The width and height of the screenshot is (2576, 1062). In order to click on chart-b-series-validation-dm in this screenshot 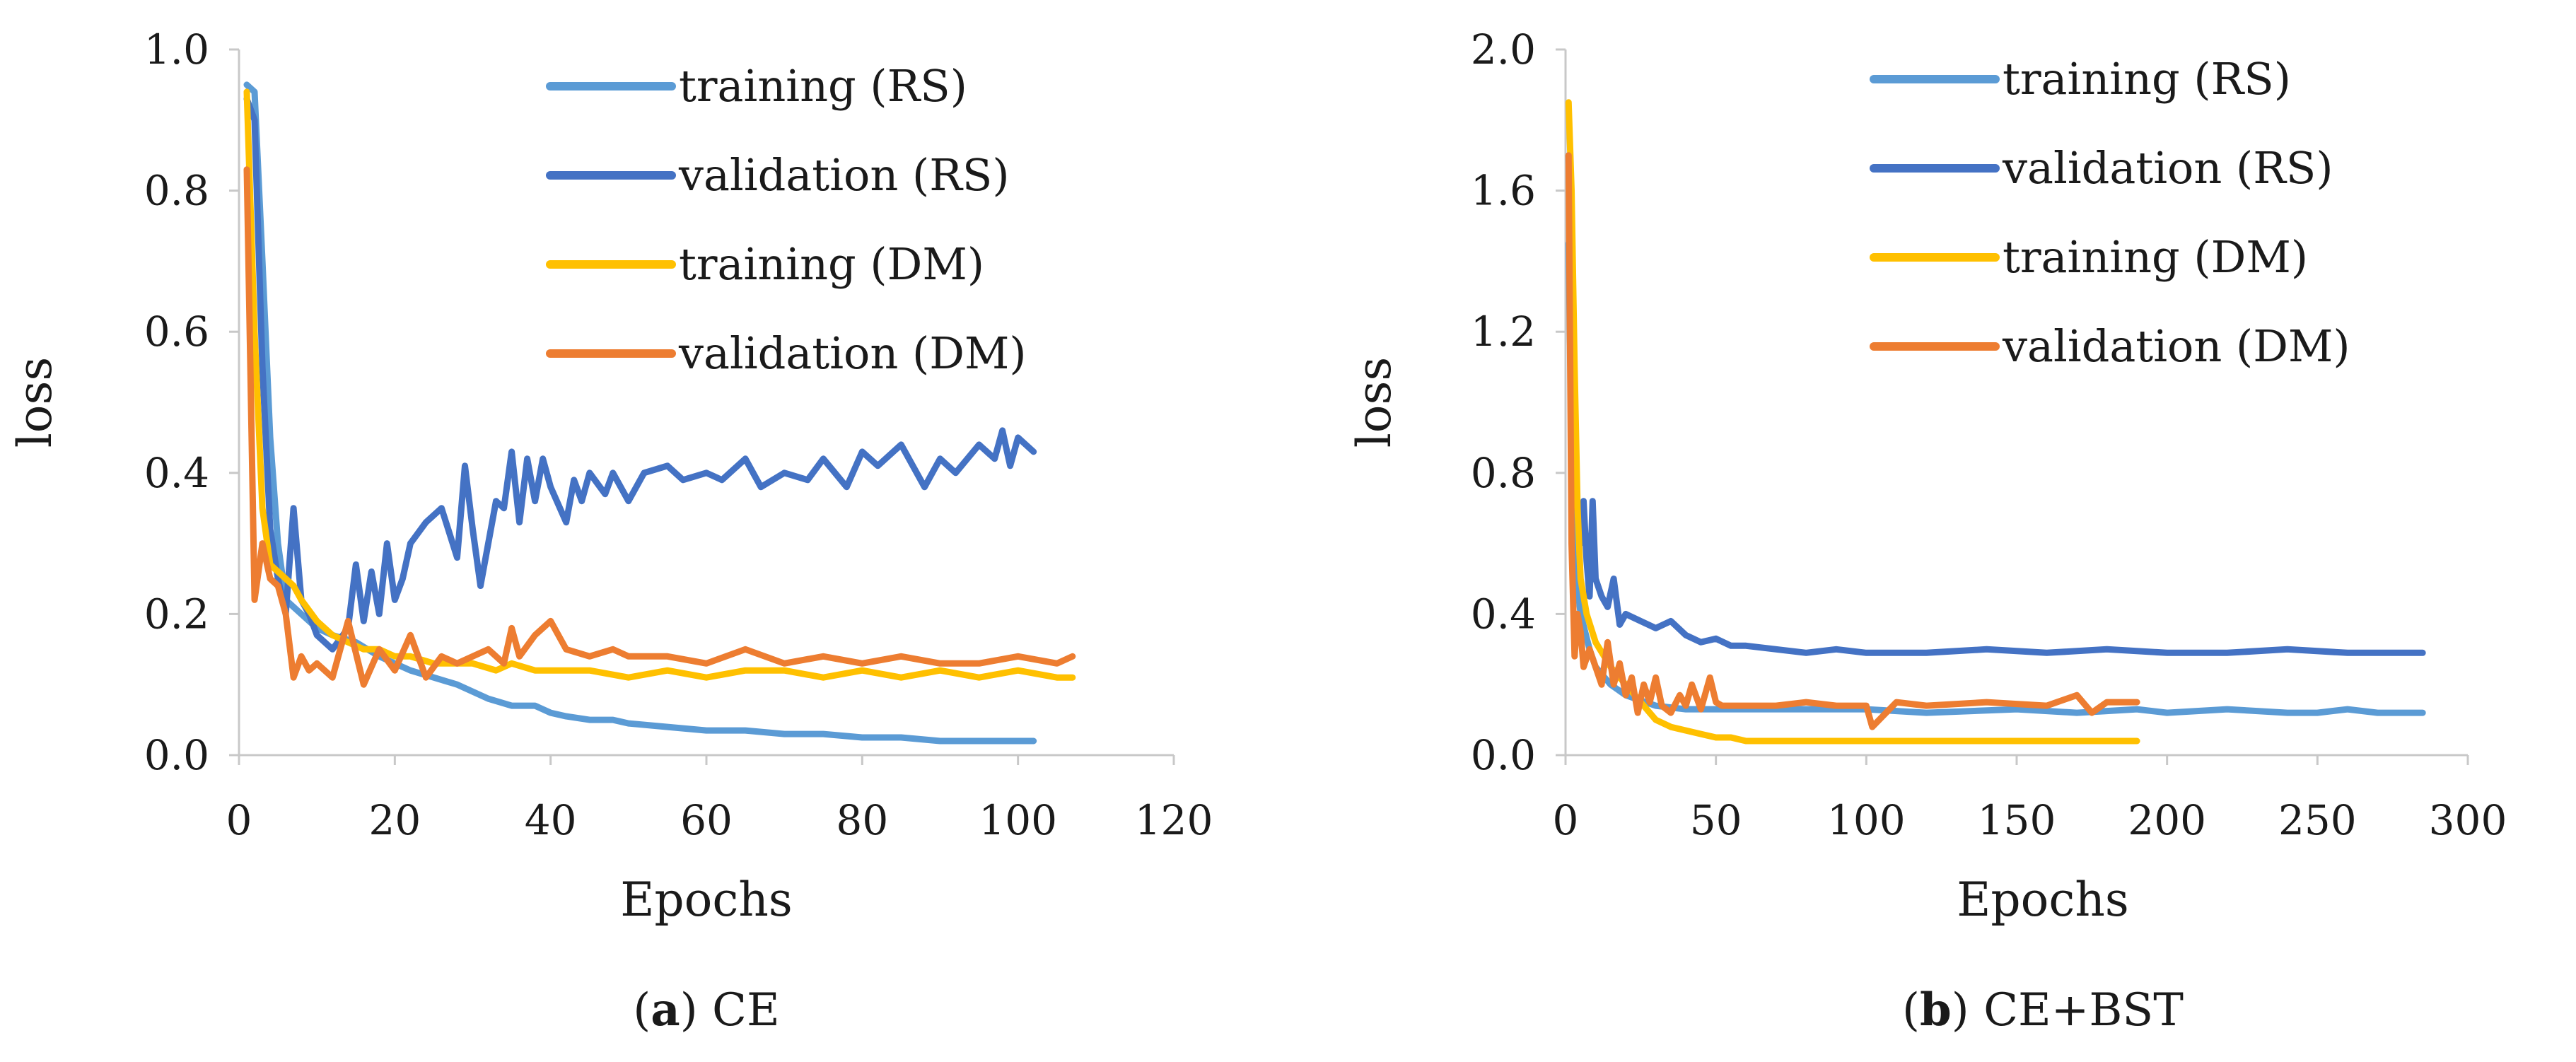, I will do `click(1853, 441)`.